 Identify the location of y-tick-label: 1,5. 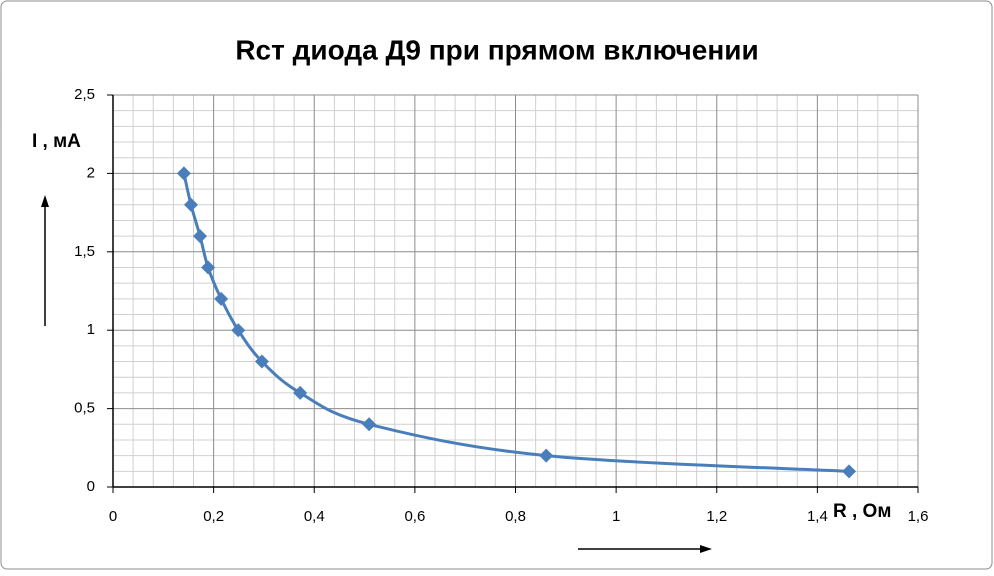
(84, 251).